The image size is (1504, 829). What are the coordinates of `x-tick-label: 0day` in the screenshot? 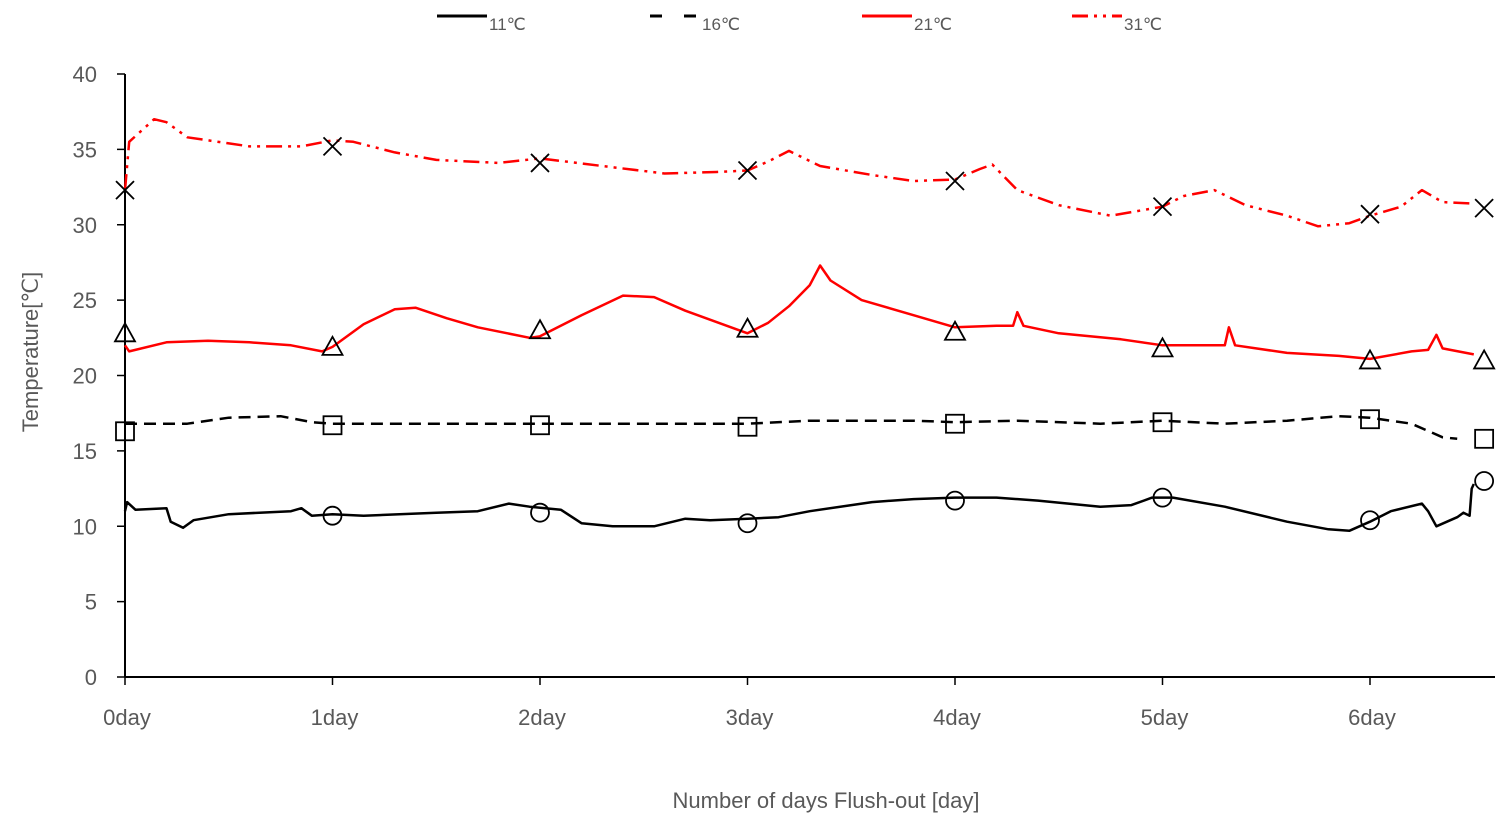 It's located at (127, 717).